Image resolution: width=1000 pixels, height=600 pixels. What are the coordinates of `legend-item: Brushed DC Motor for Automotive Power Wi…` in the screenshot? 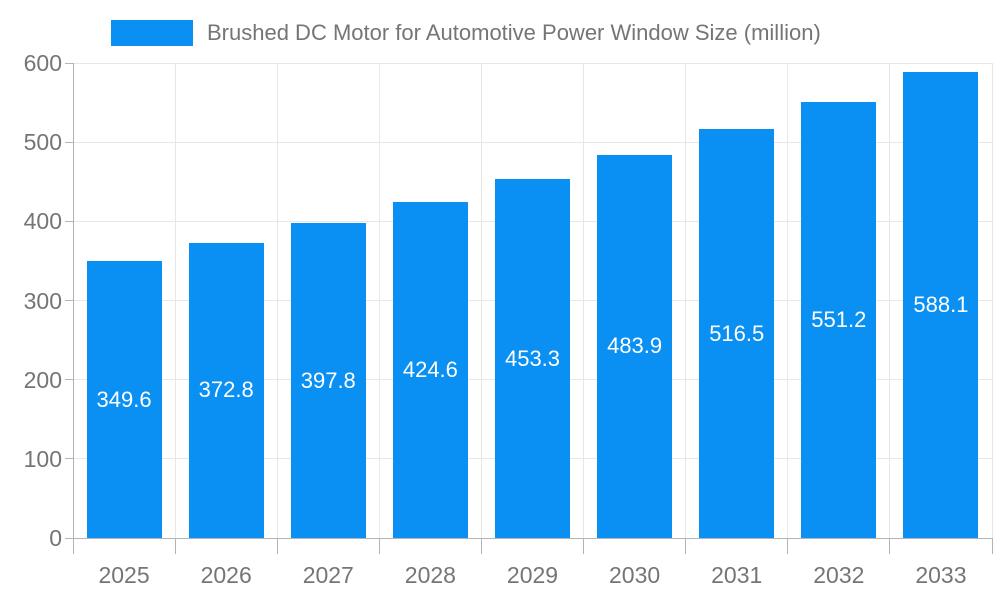 It's located at (466, 33).